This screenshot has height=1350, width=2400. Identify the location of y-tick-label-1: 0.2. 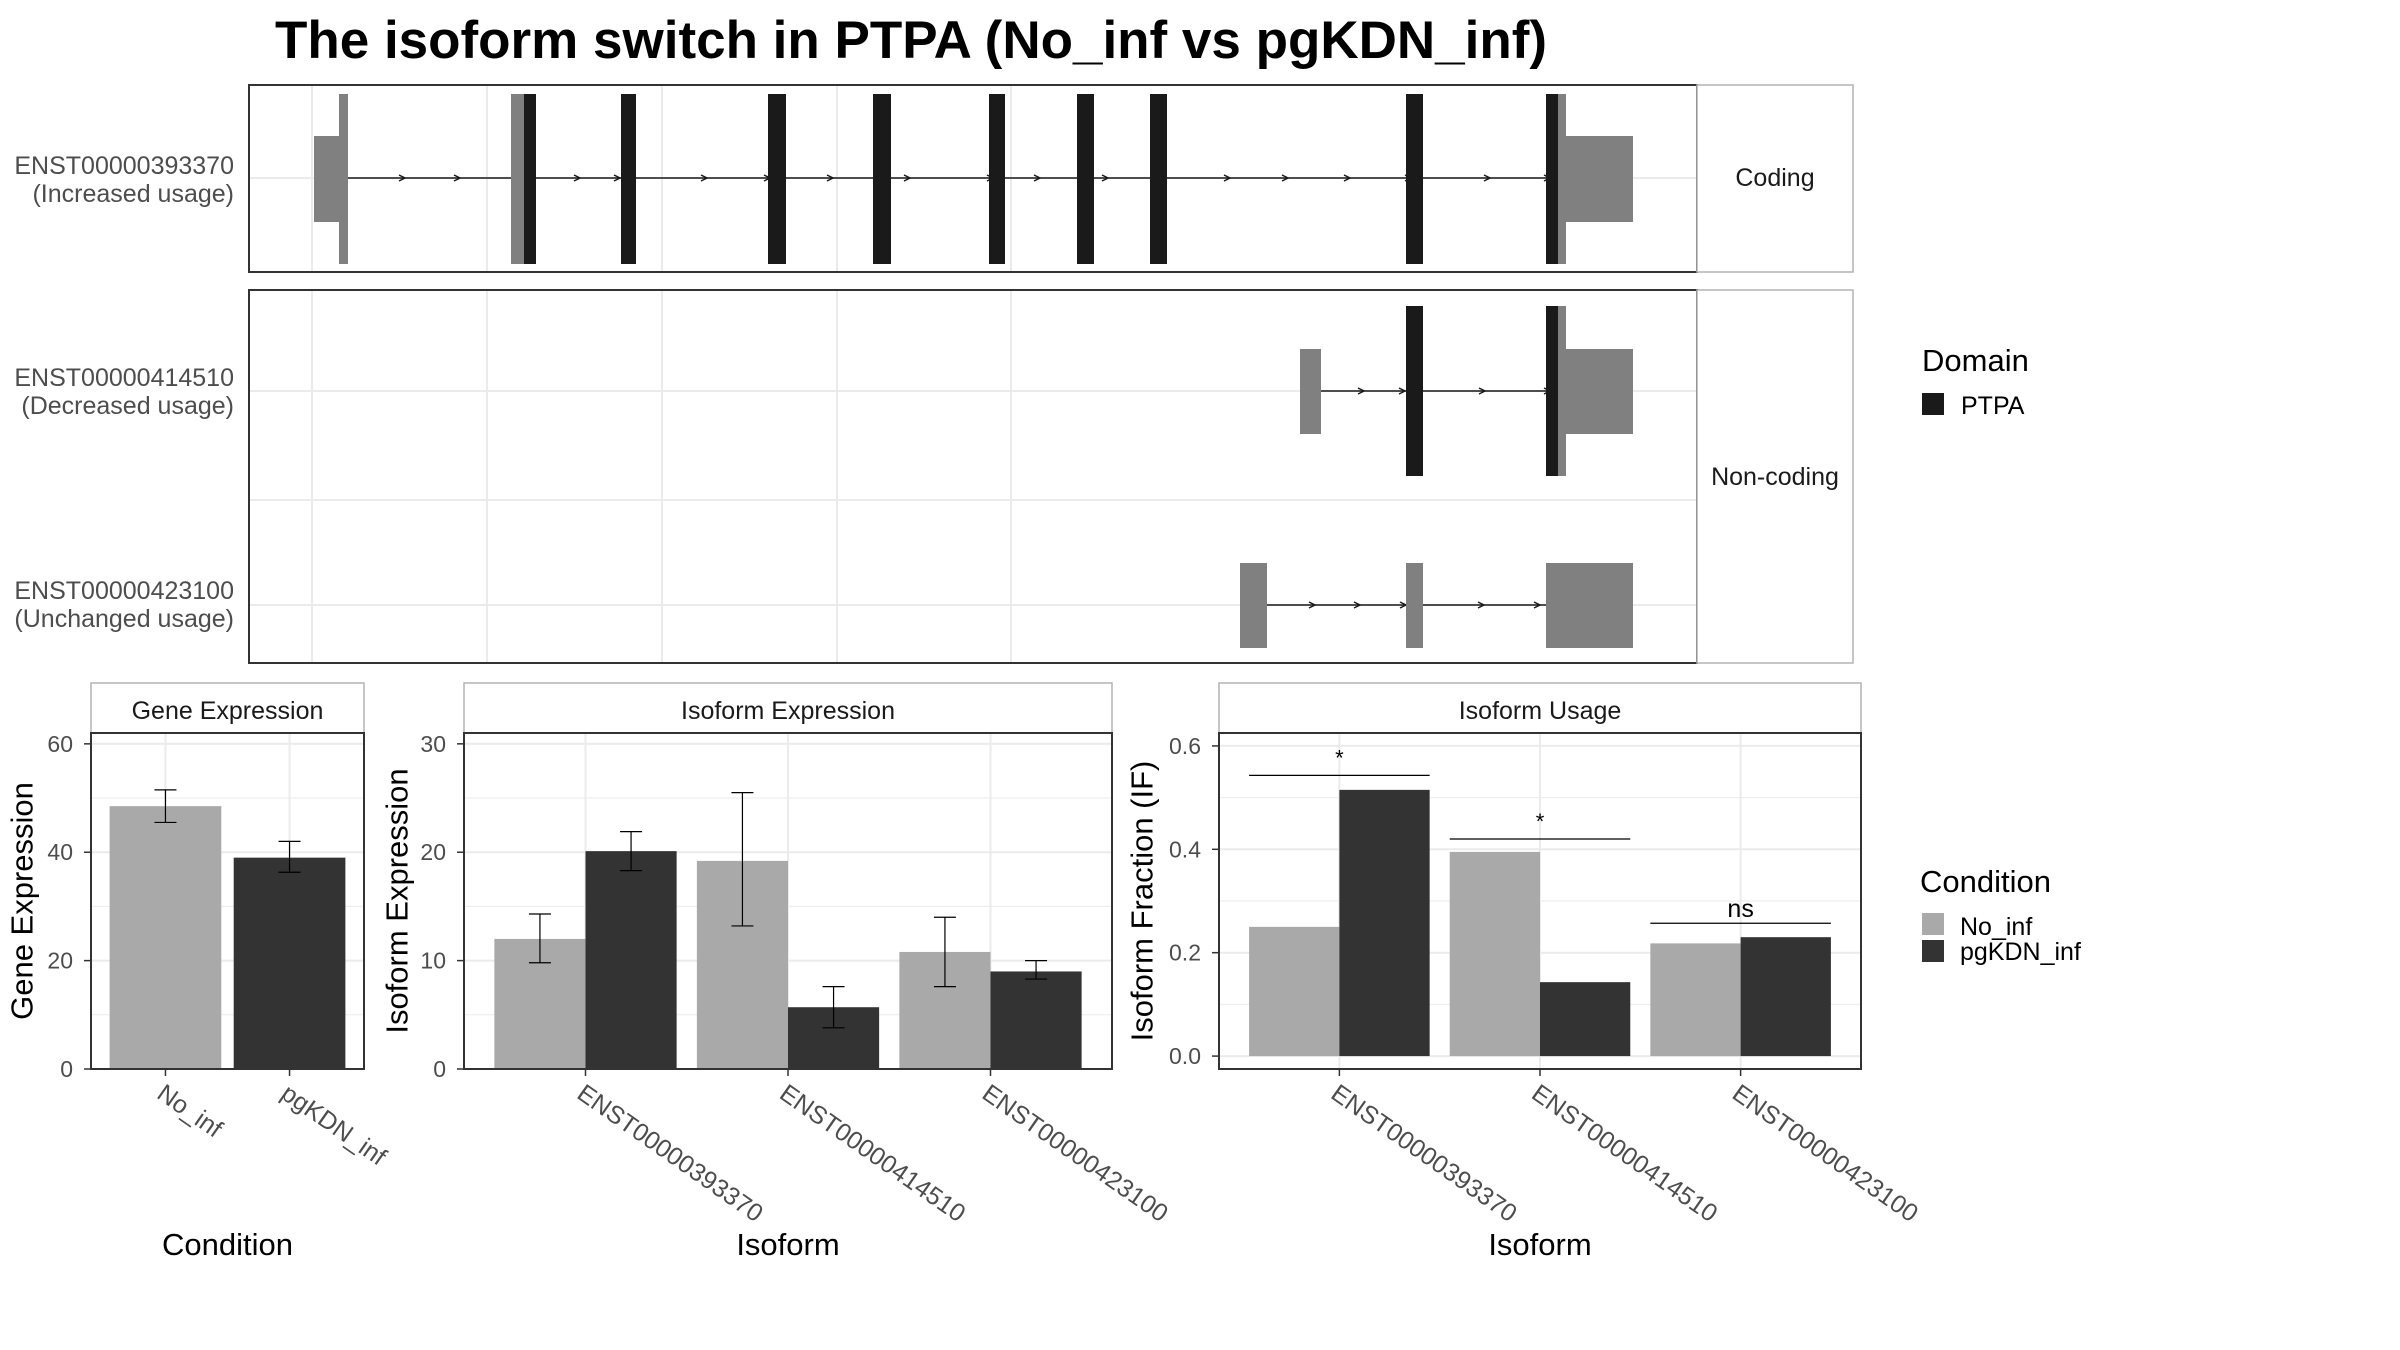
(1185, 953).